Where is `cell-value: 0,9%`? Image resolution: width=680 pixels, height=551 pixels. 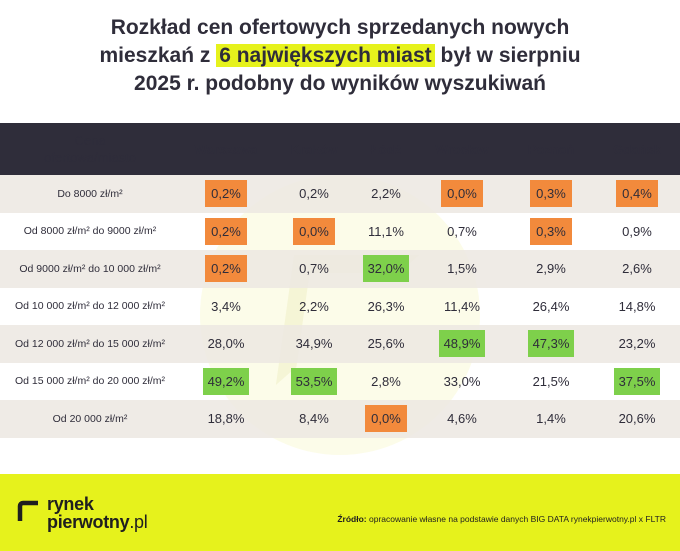 cell-value: 0,9% is located at coordinates (637, 231).